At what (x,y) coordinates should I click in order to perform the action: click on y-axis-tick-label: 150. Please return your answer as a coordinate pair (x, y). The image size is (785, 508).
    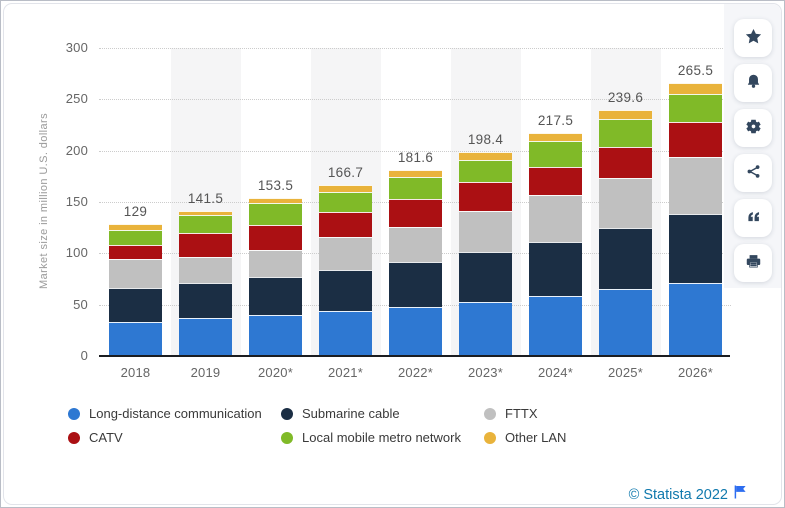
    Looking at the image, I should click on (76, 201).